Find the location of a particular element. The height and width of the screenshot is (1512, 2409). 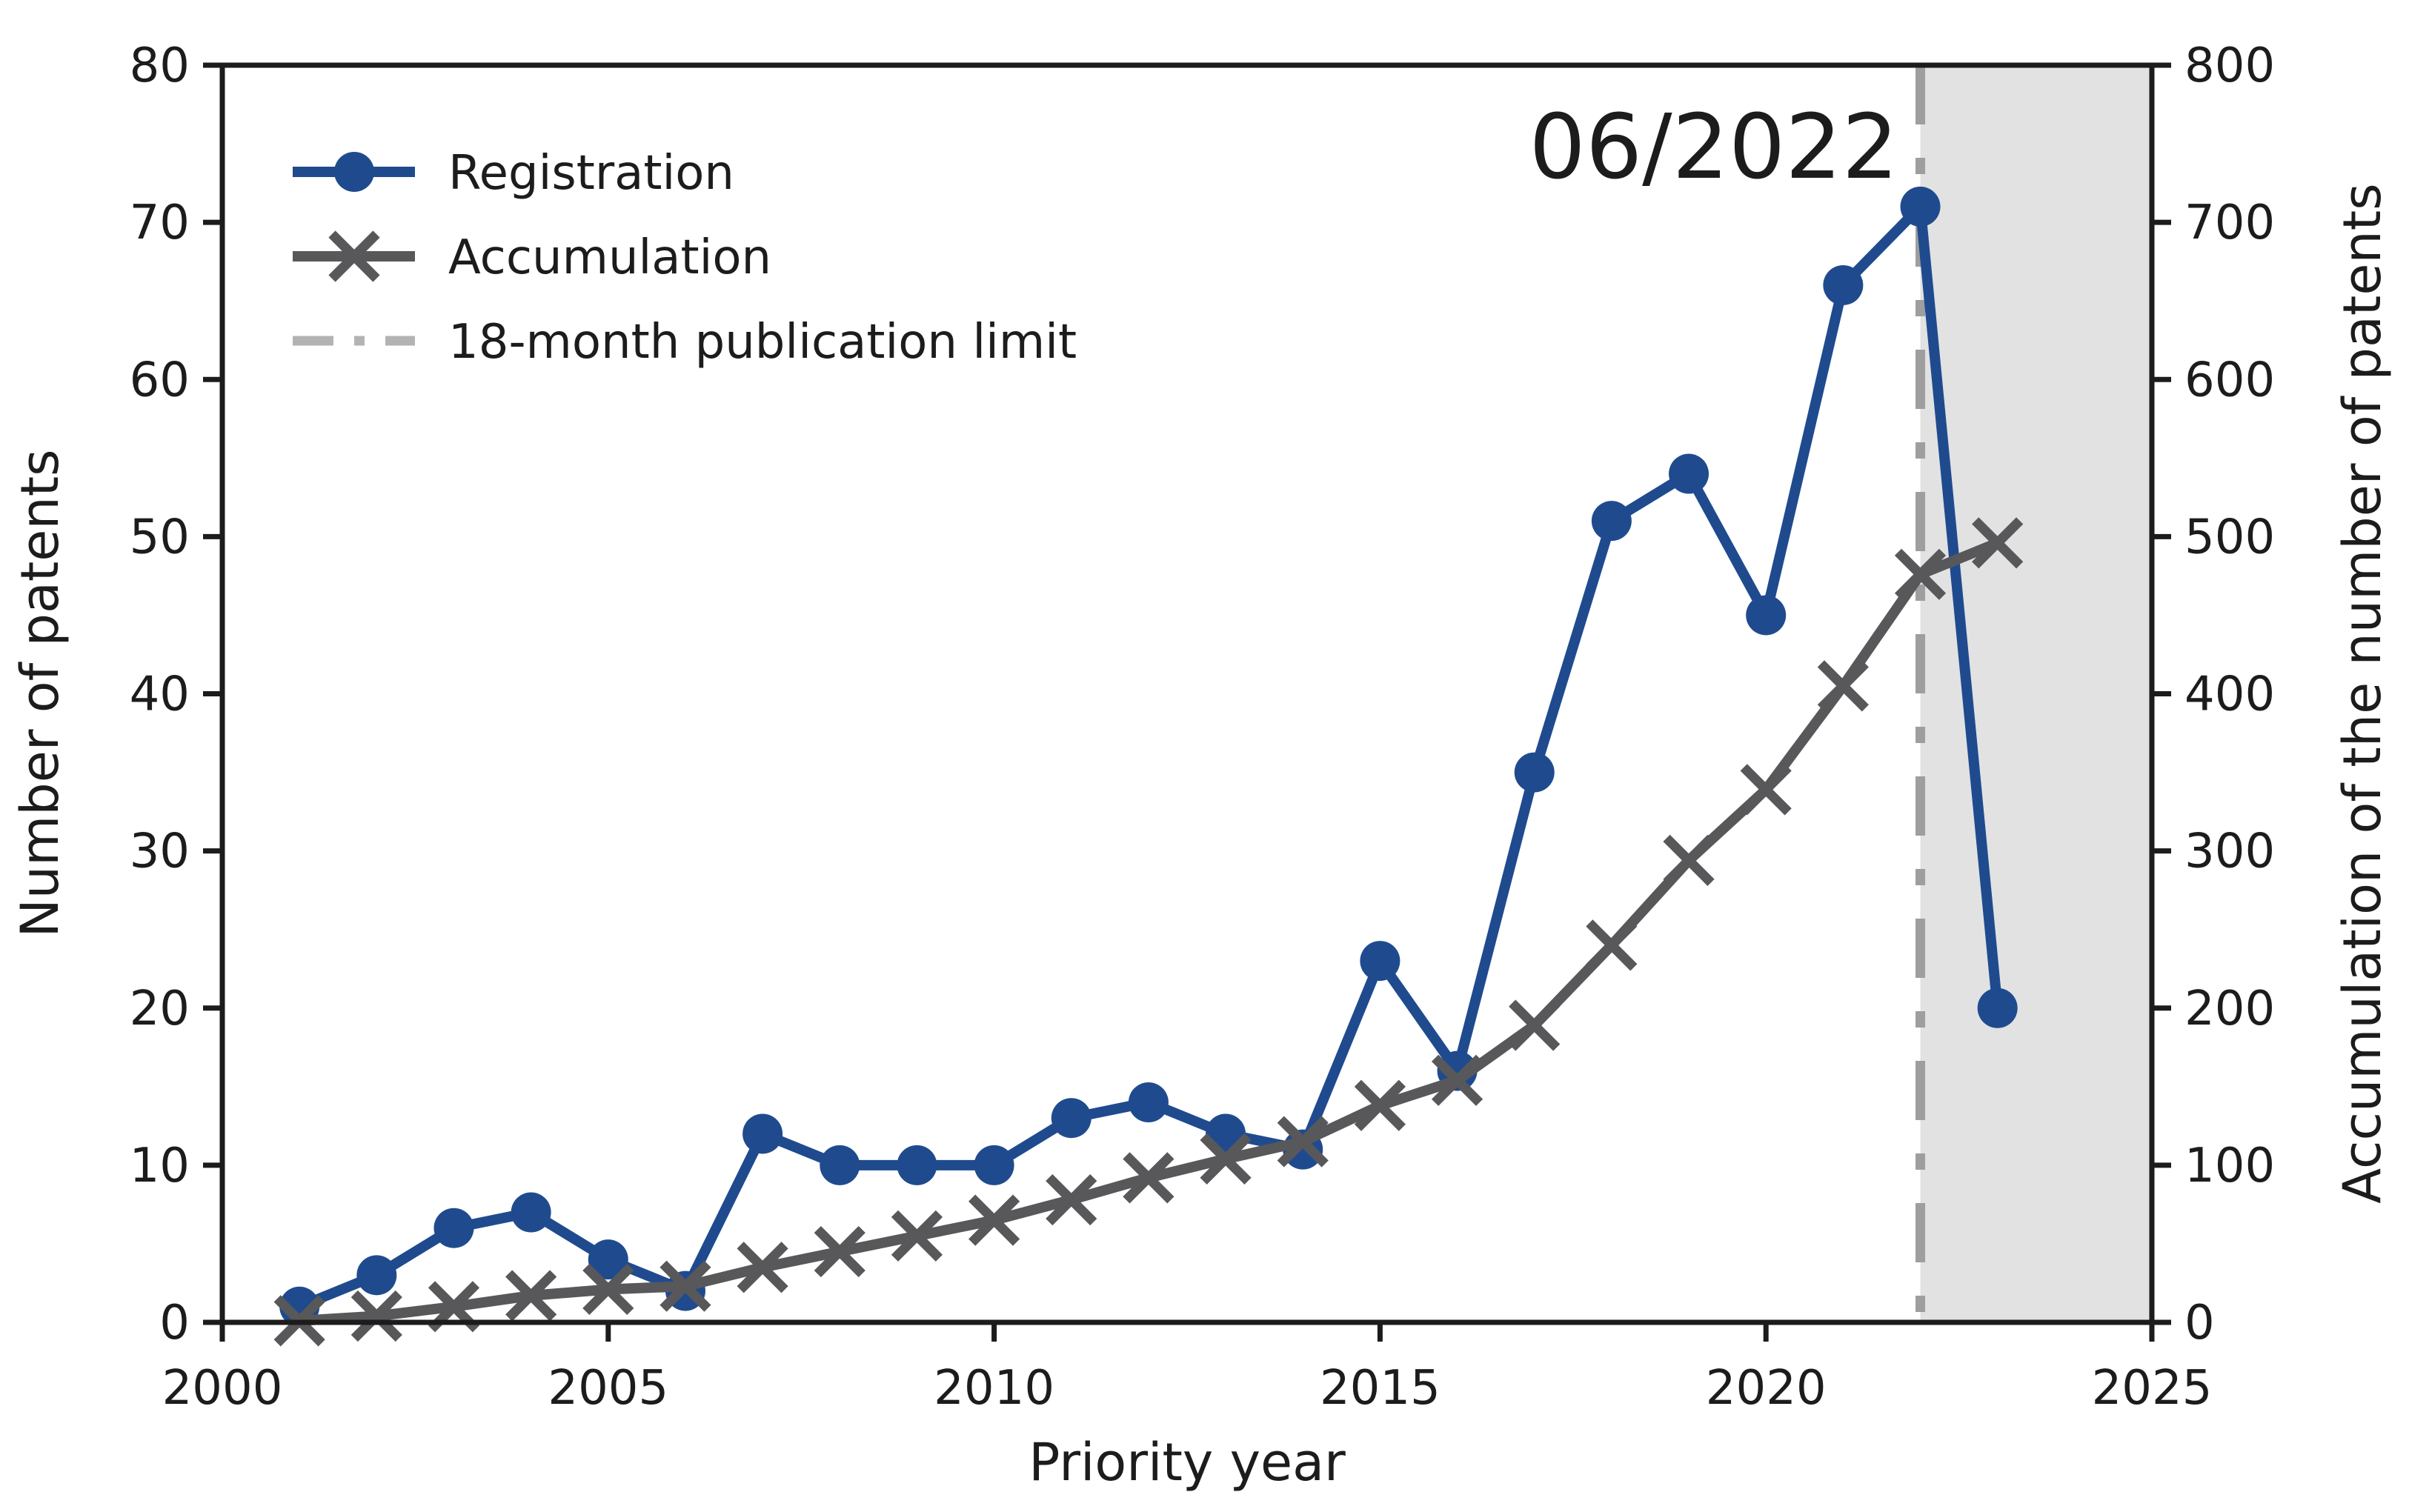

legend-item-accumulation: Accumulation is located at coordinates (532, 257).